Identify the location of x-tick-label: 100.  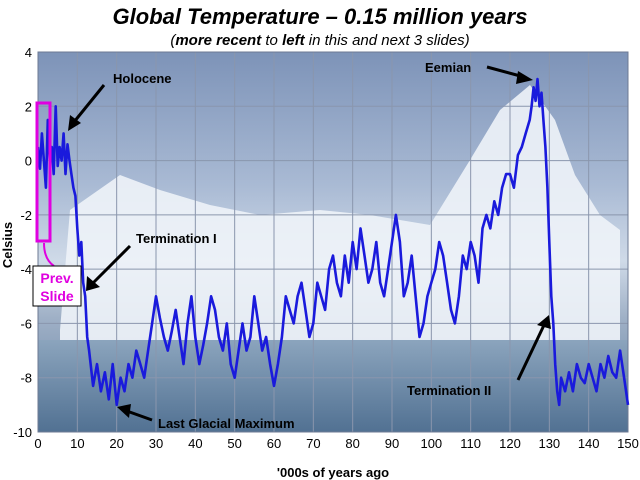
(431, 443).